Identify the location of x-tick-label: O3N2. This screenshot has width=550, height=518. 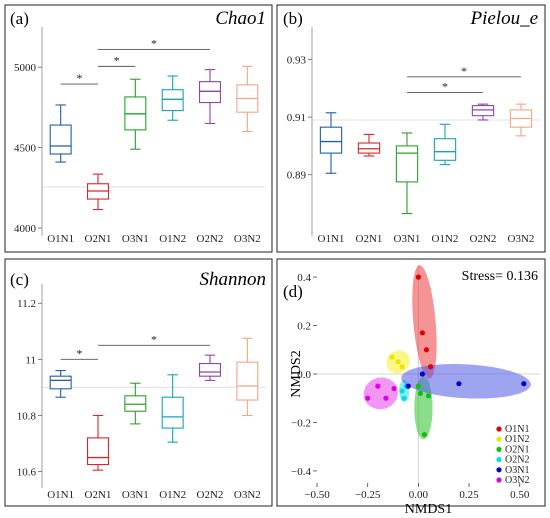
(247, 495).